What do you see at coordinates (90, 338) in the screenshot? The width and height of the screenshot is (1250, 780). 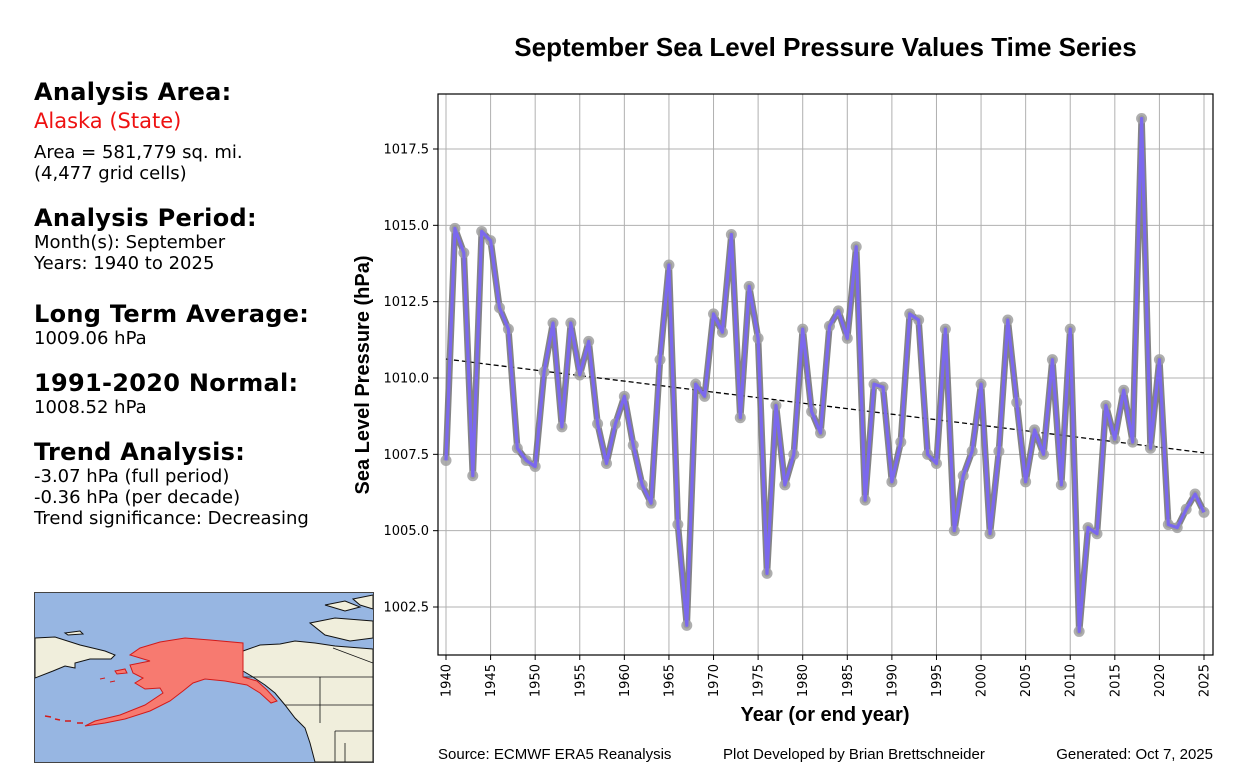 I see `long-term-average-value: 1009.06 hPa` at bounding box center [90, 338].